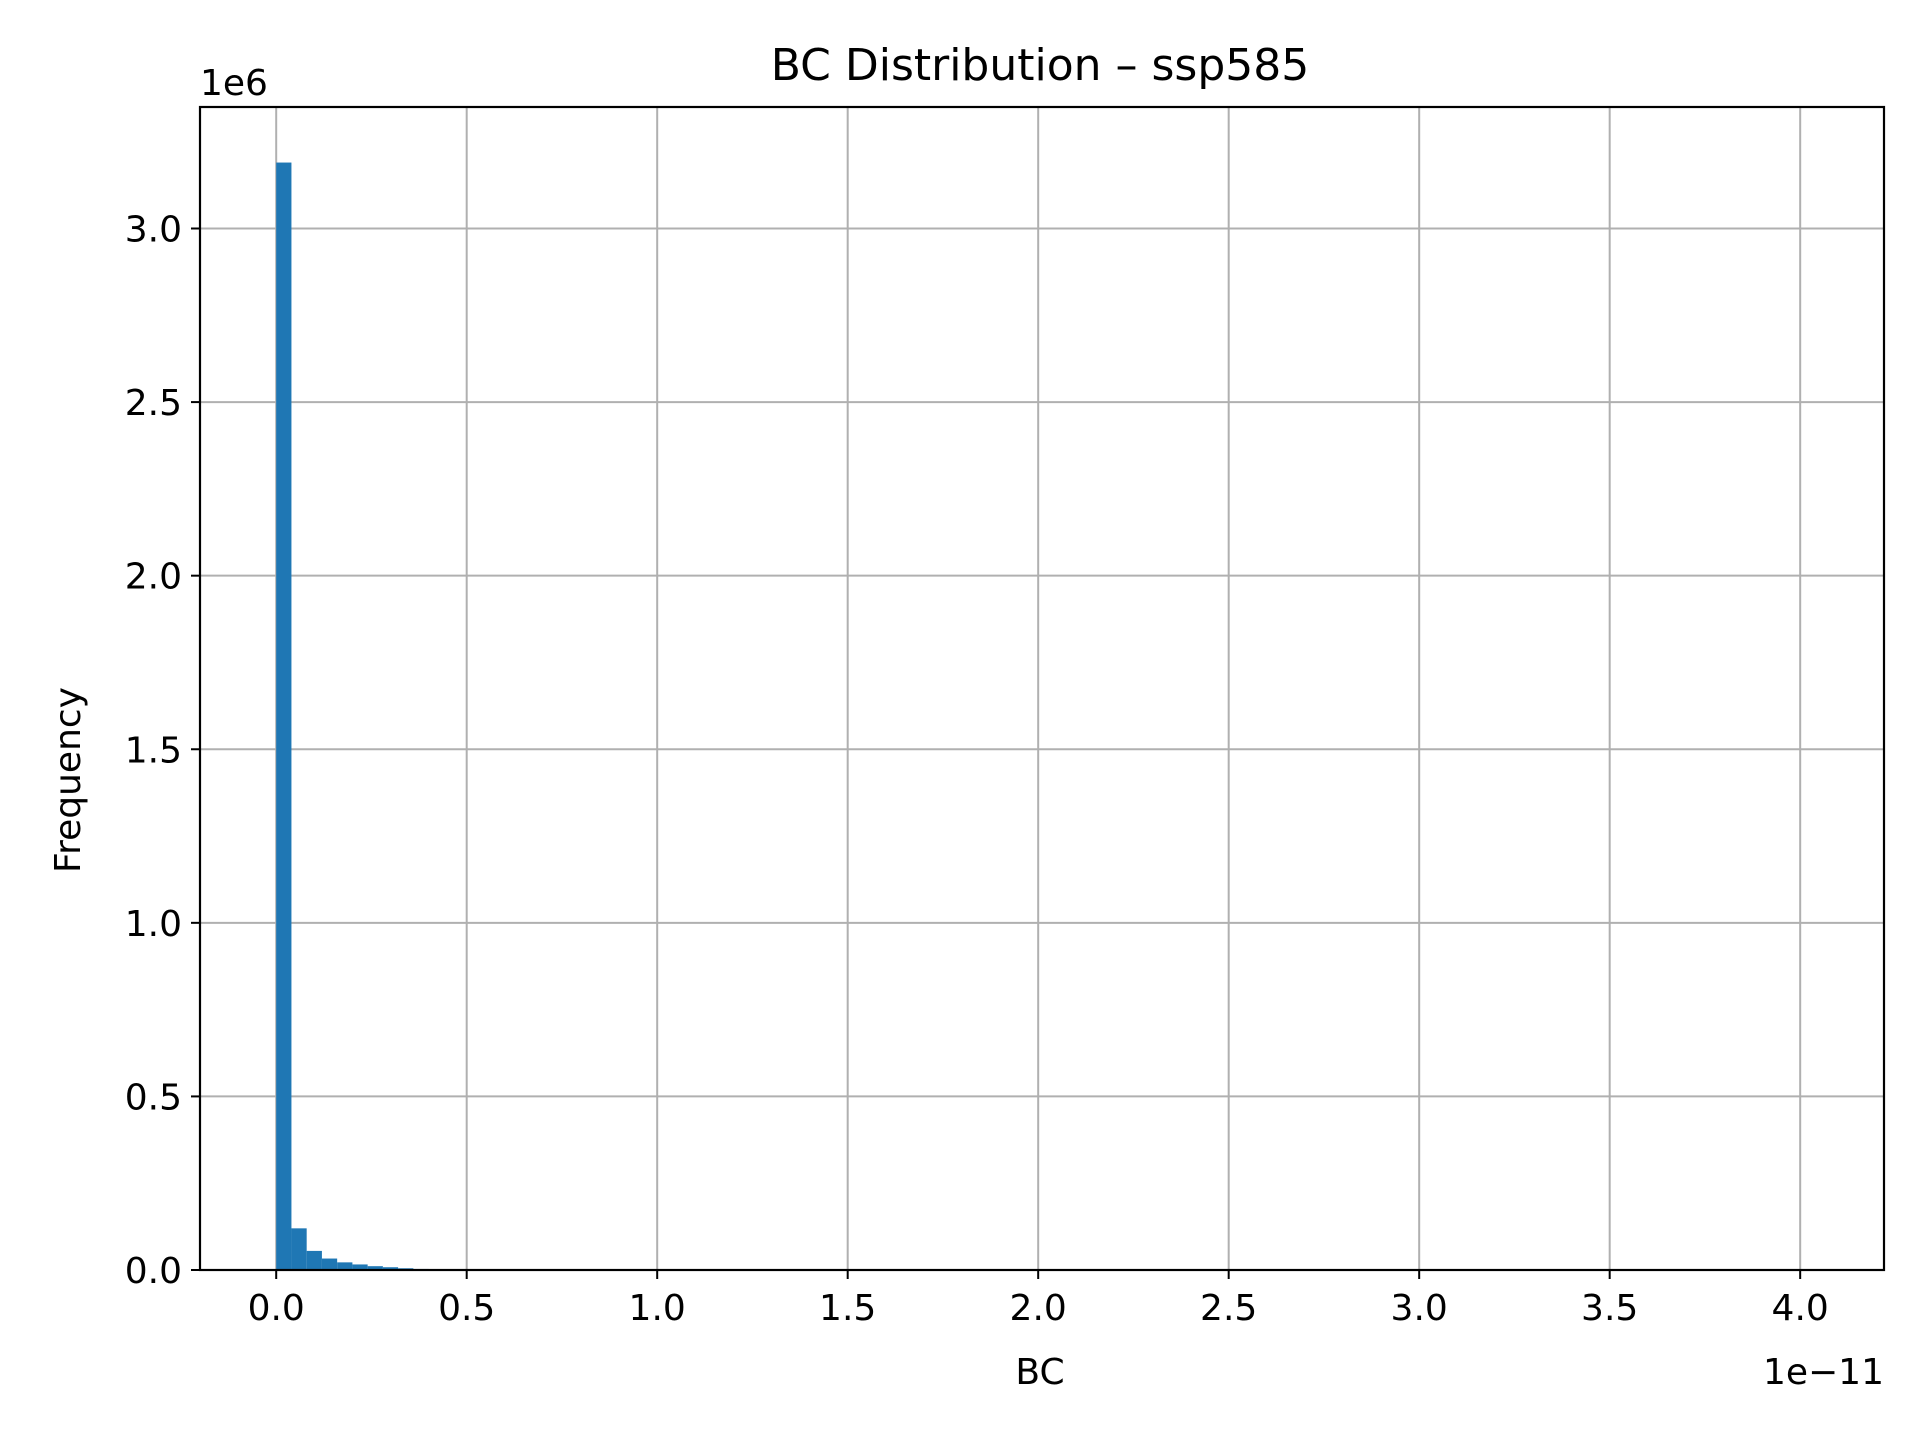 This screenshot has width=1920, height=1440. I want to click on x-tick-label: 0.0, so click(276, 1308).